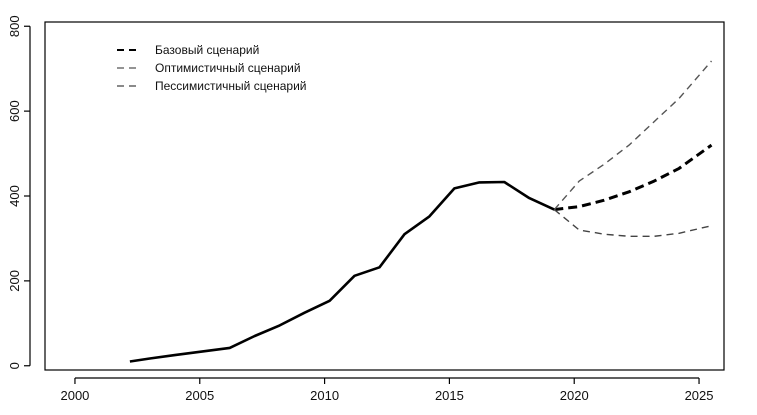 The height and width of the screenshot is (415, 757). What do you see at coordinates (207, 50) in the screenshot?
I see `legend-label-base: Базовый сценарий` at bounding box center [207, 50].